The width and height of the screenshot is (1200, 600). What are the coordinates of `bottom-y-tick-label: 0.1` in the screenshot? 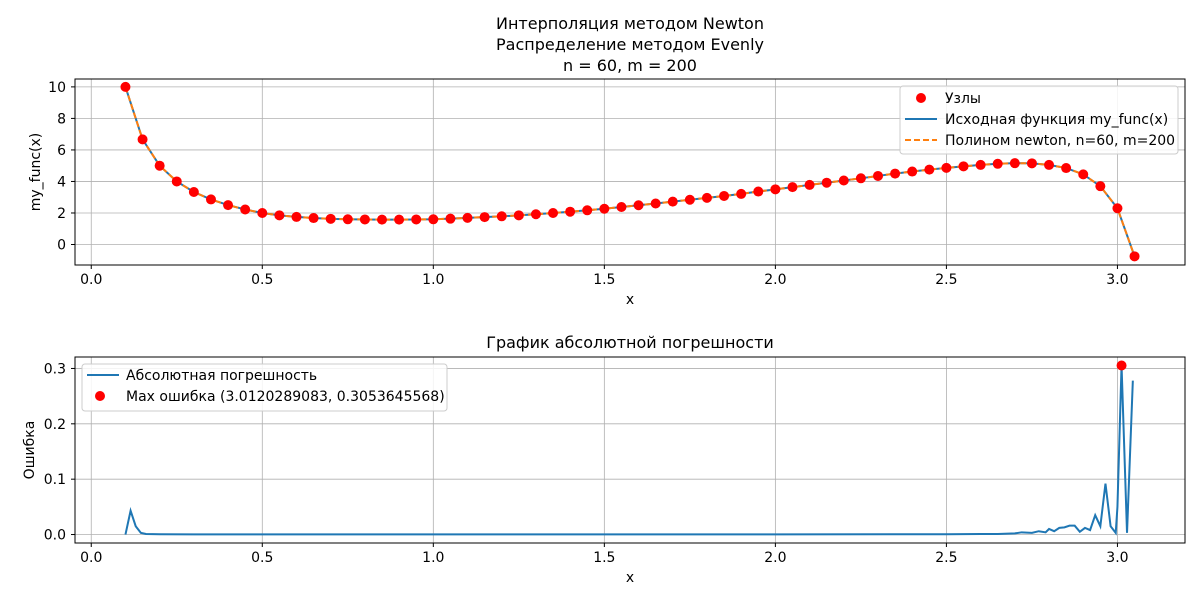 It's located at (55, 480).